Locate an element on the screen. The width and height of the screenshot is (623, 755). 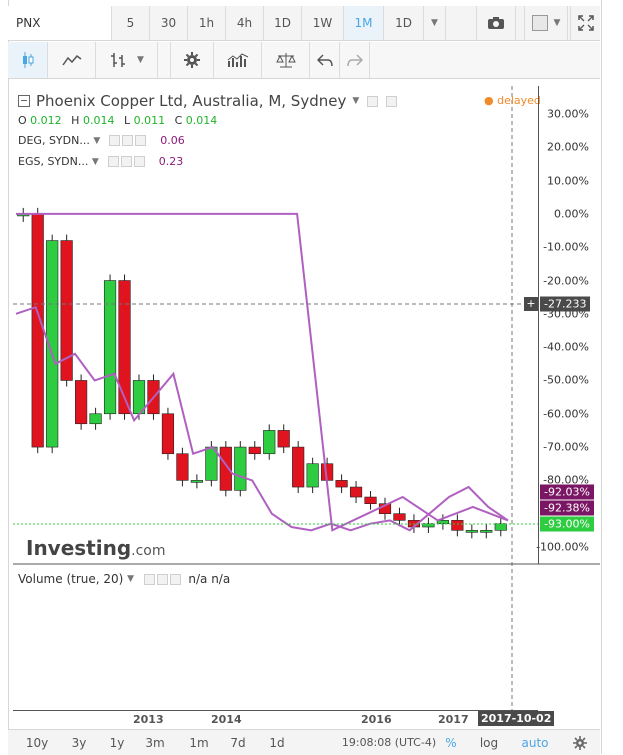
price-tick-label: 30.00% is located at coordinates (568, 114).